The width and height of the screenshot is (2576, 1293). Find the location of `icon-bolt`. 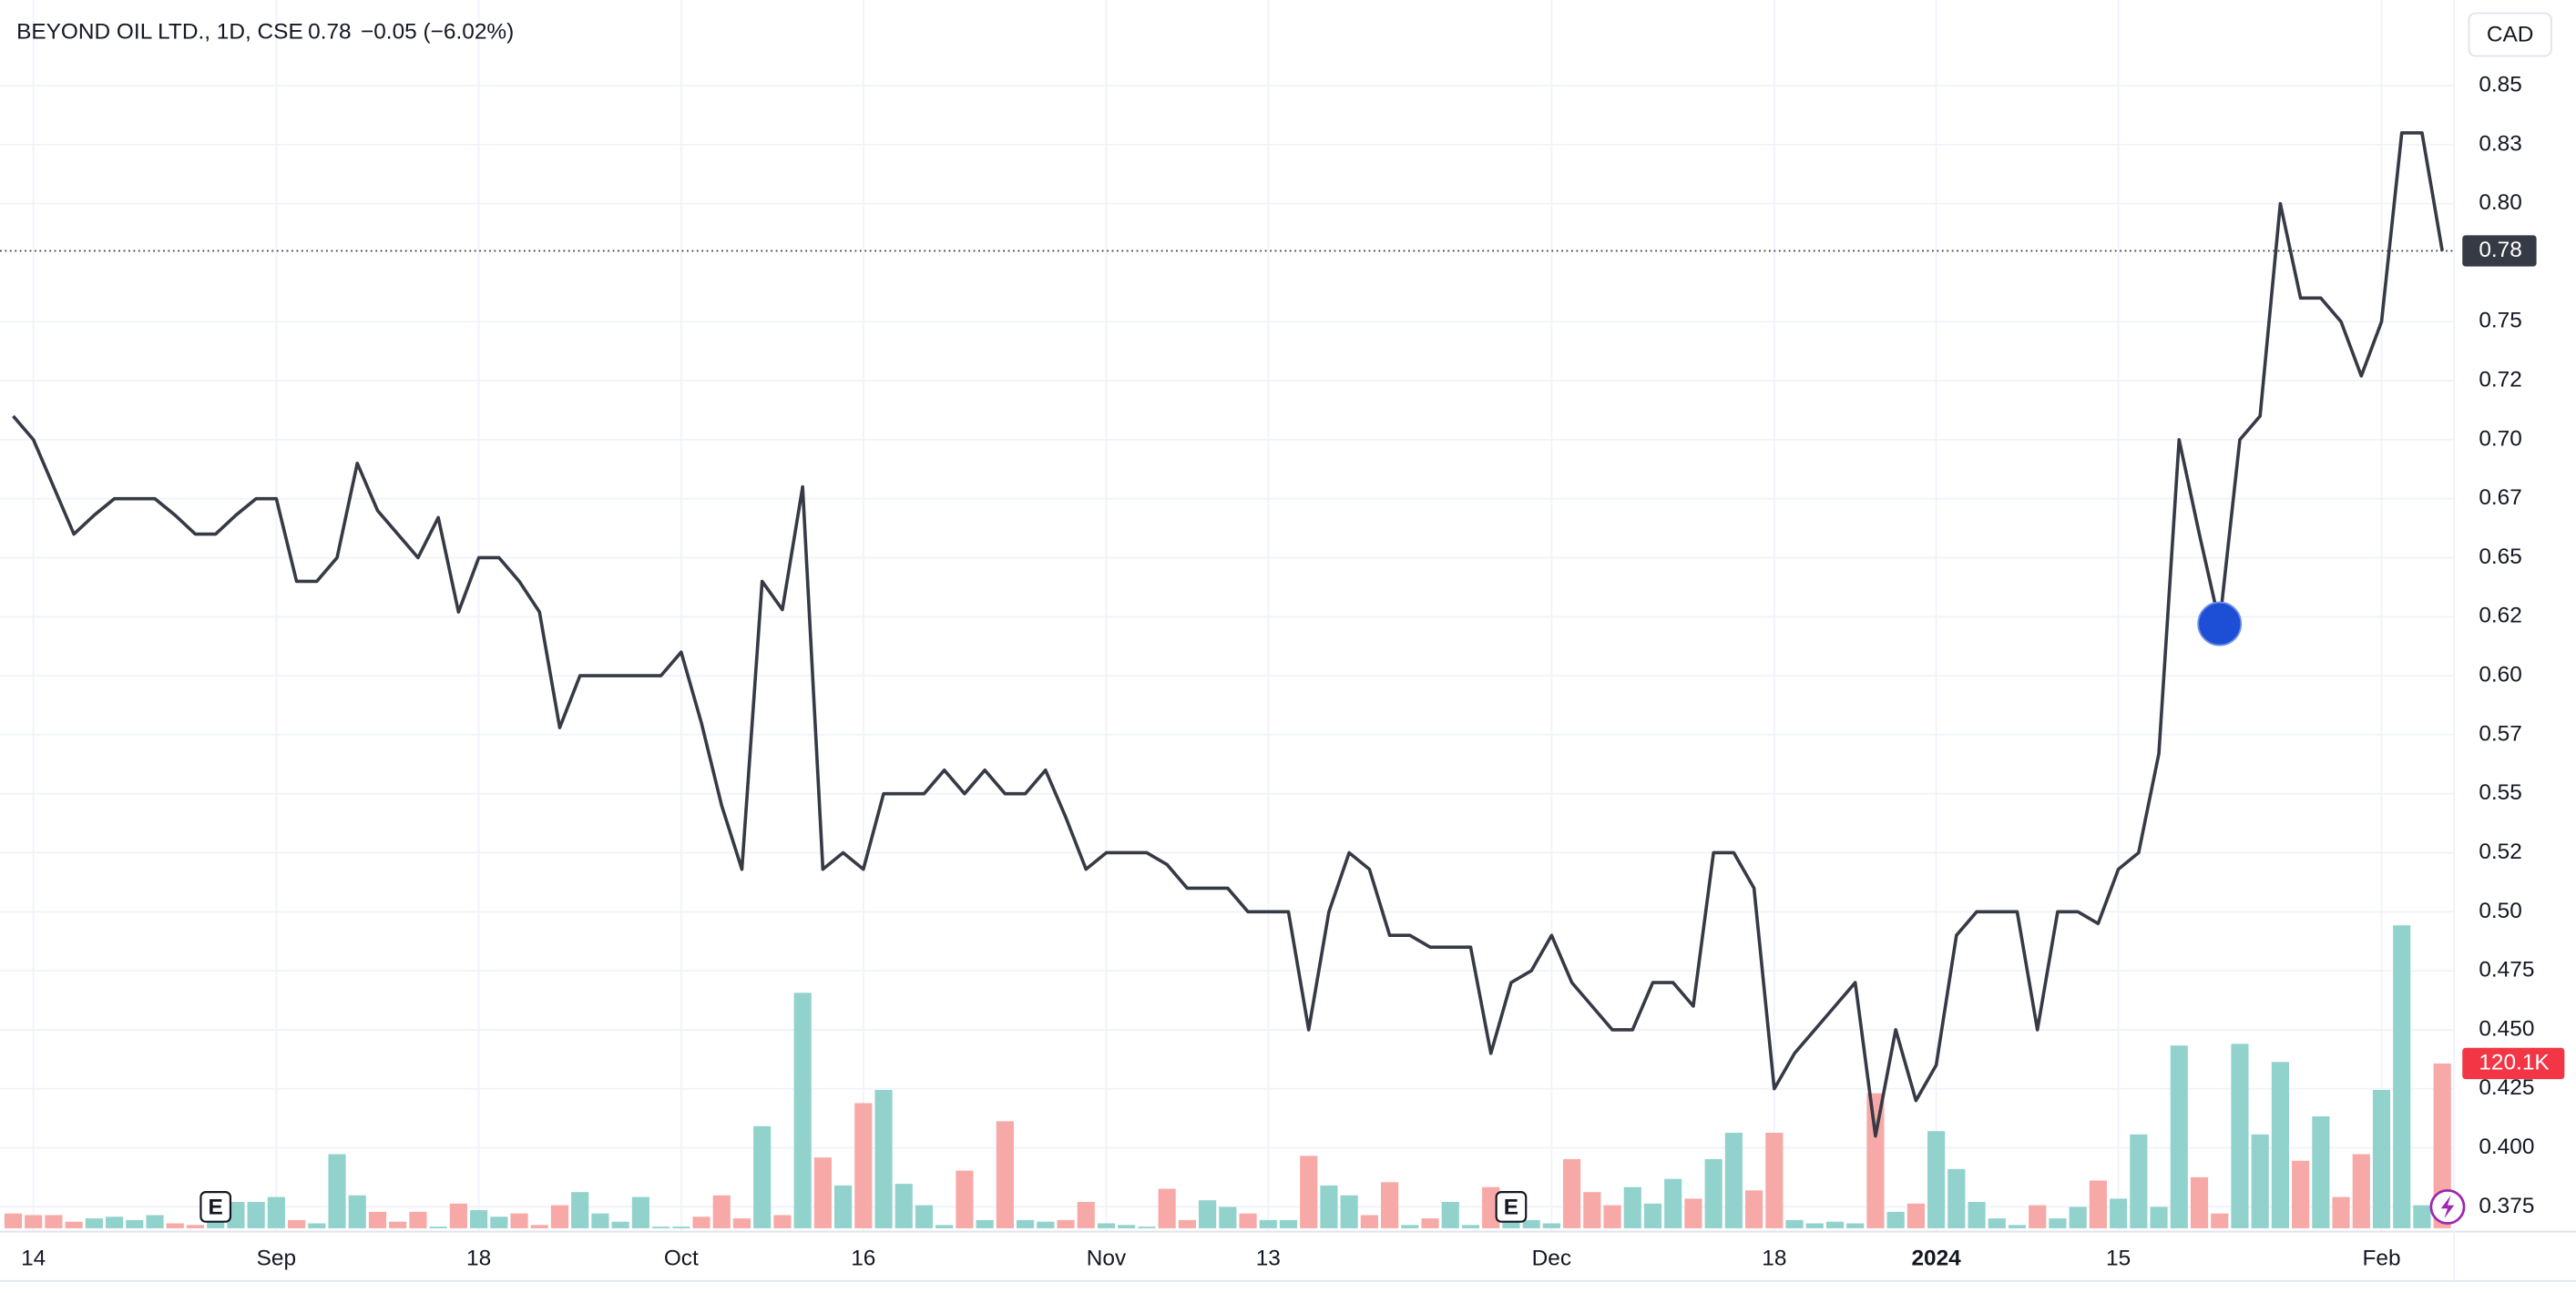

icon-bolt is located at coordinates (2447, 1207).